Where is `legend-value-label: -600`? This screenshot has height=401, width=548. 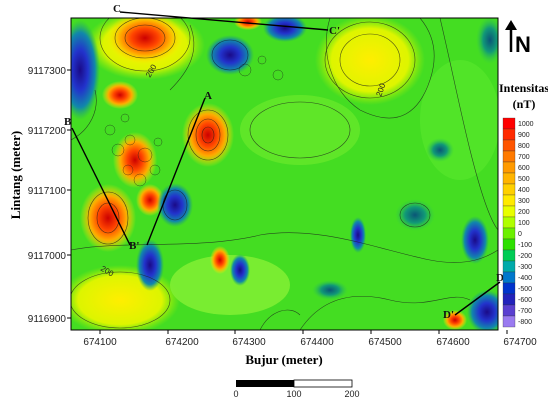
legend-value-label: -600 is located at coordinates (525, 300).